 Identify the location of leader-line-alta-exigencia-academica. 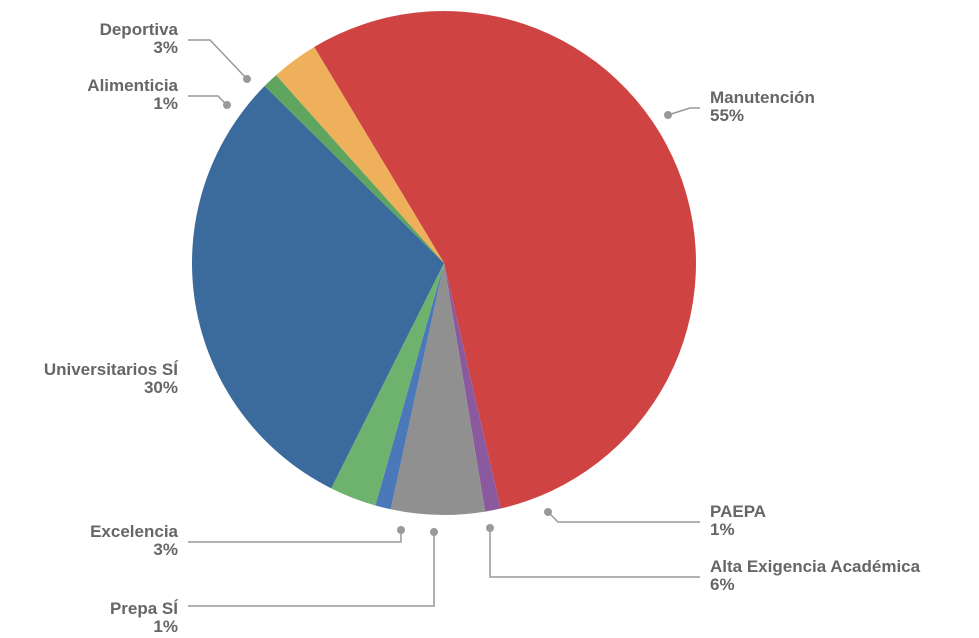
(594, 553).